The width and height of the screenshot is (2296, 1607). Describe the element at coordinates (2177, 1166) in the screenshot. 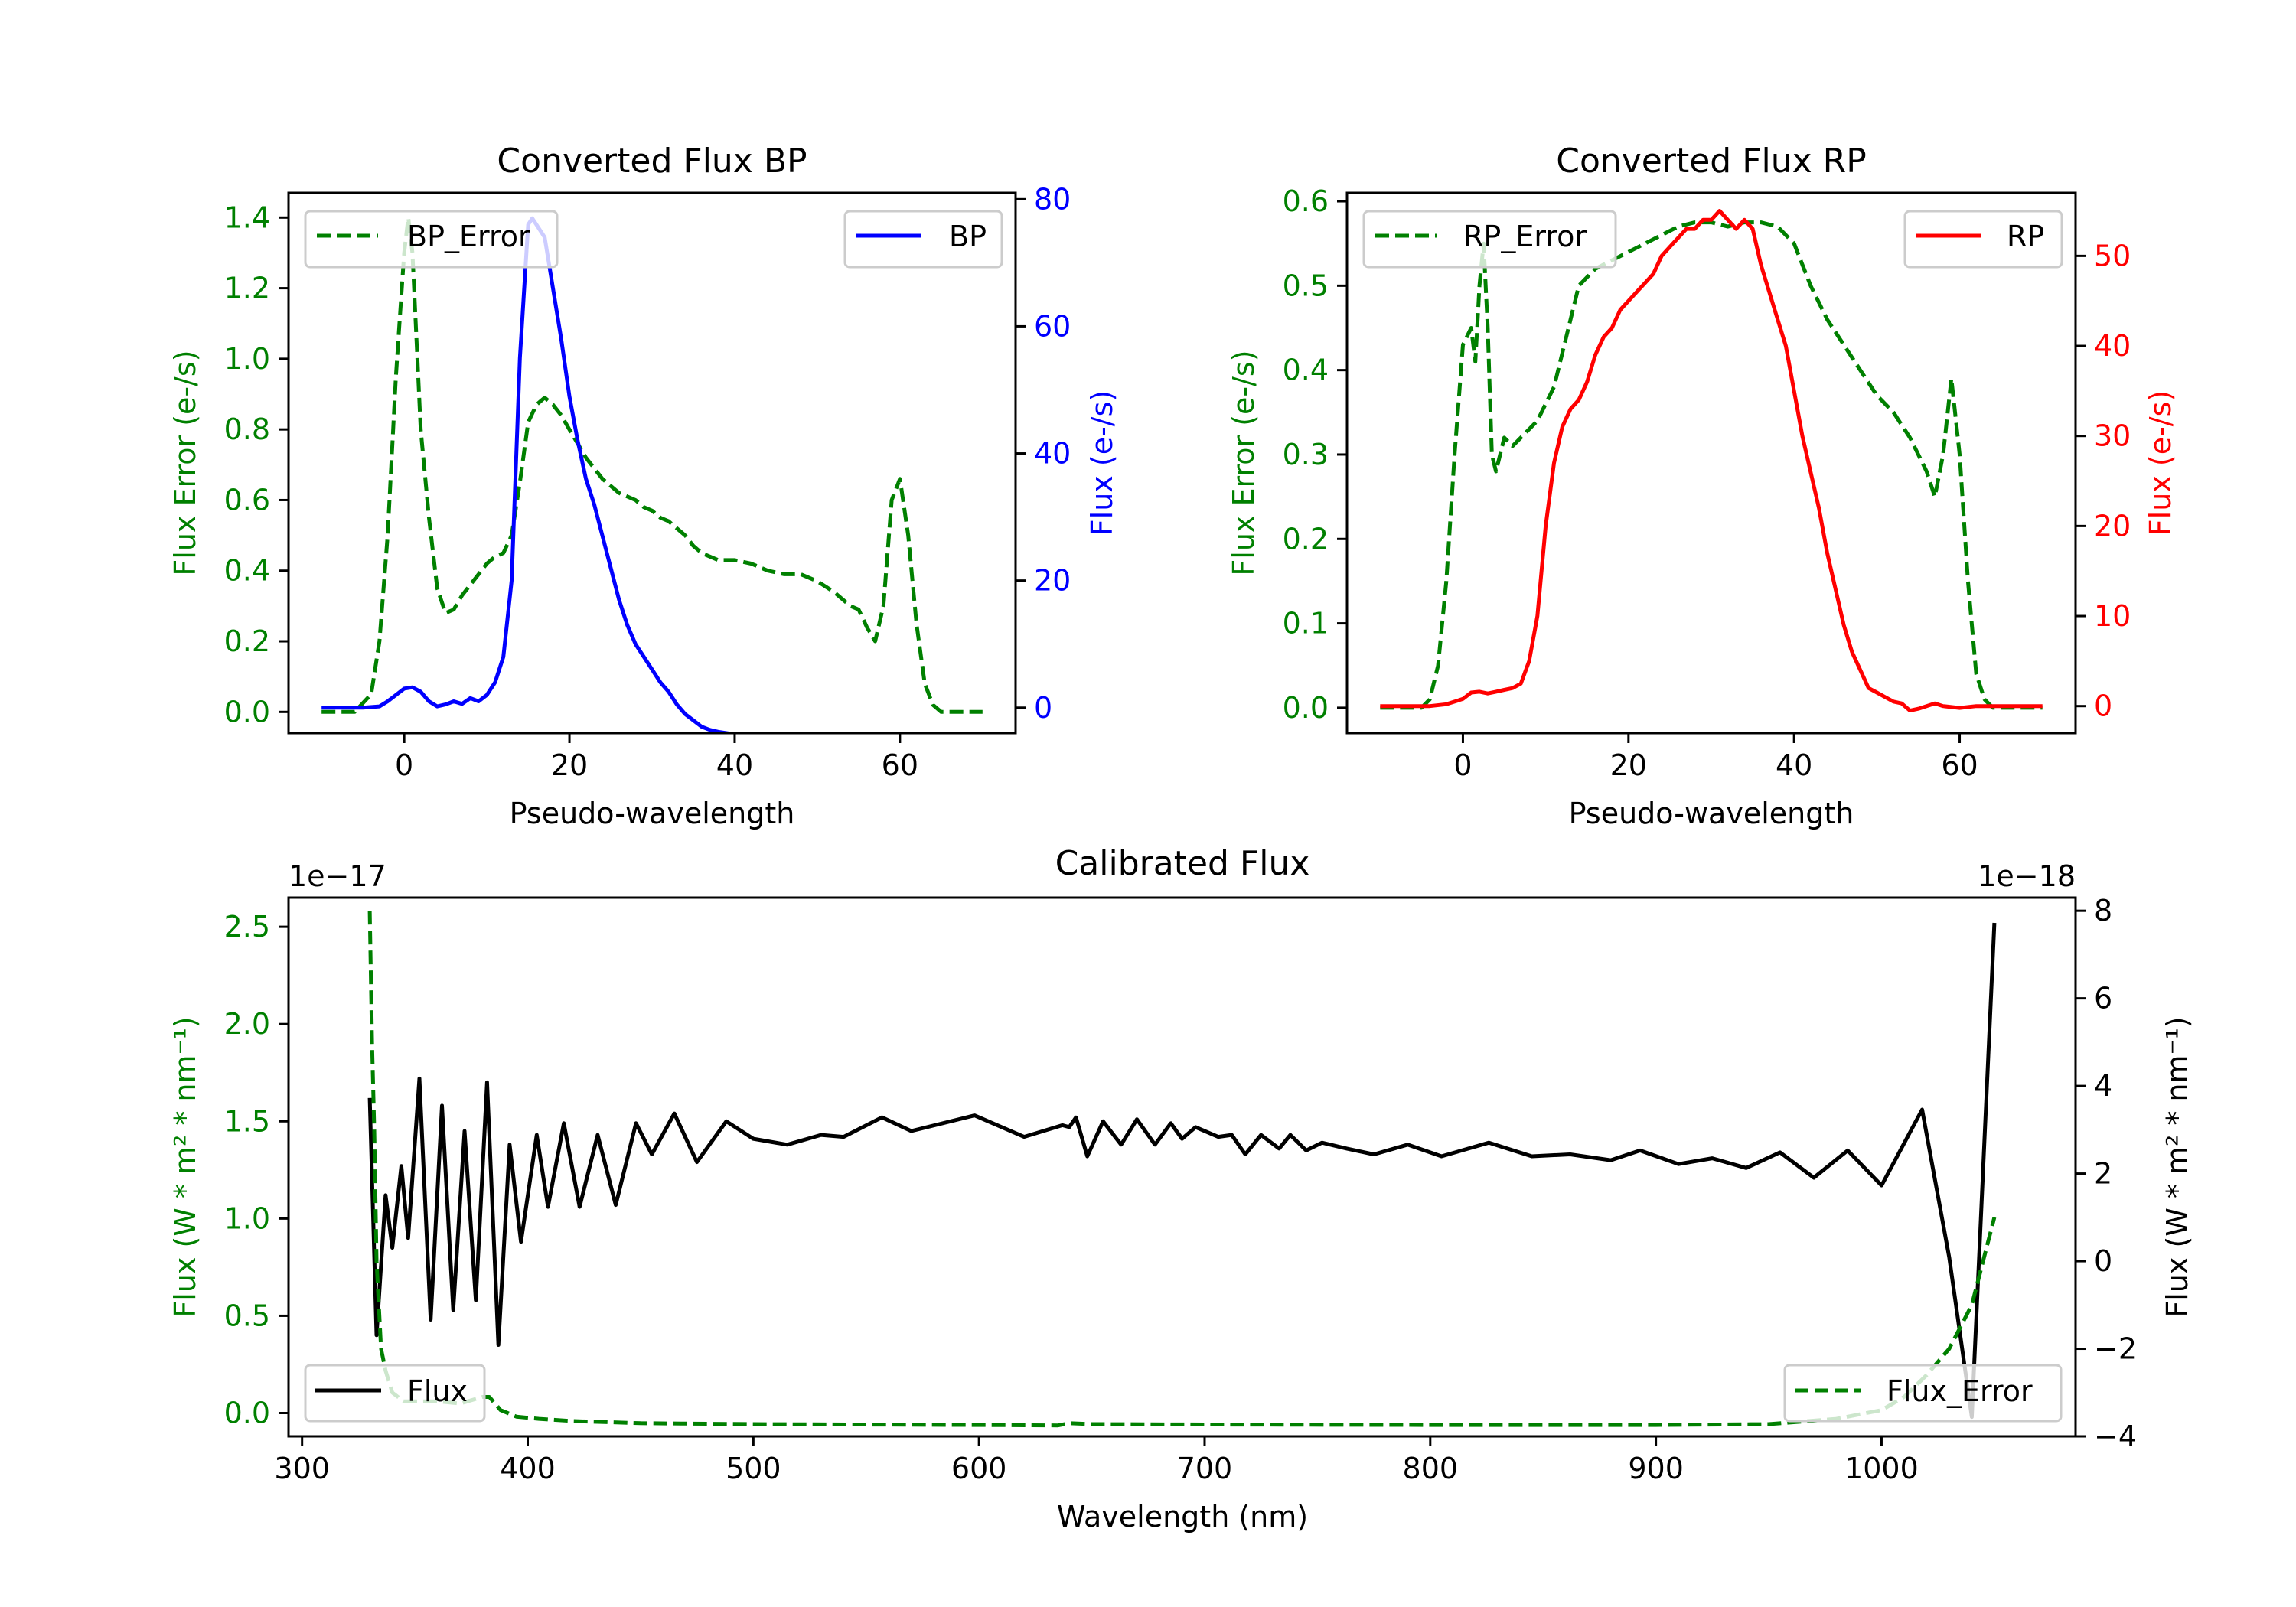

I see `subplot-calibrated-ylabel-right: Flux (W * m² * nm⁻¹)` at that location.